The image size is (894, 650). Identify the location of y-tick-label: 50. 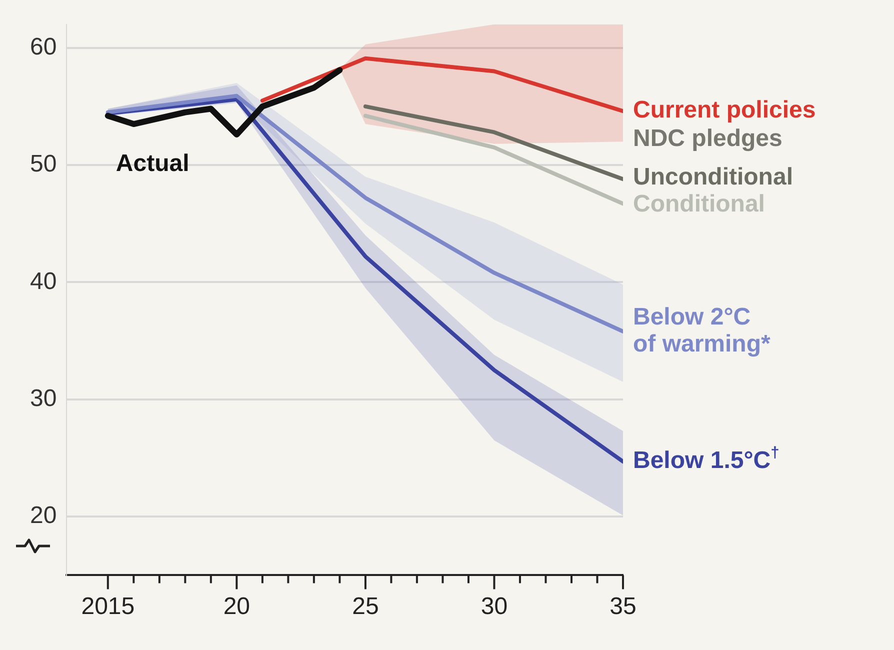
(43, 164).